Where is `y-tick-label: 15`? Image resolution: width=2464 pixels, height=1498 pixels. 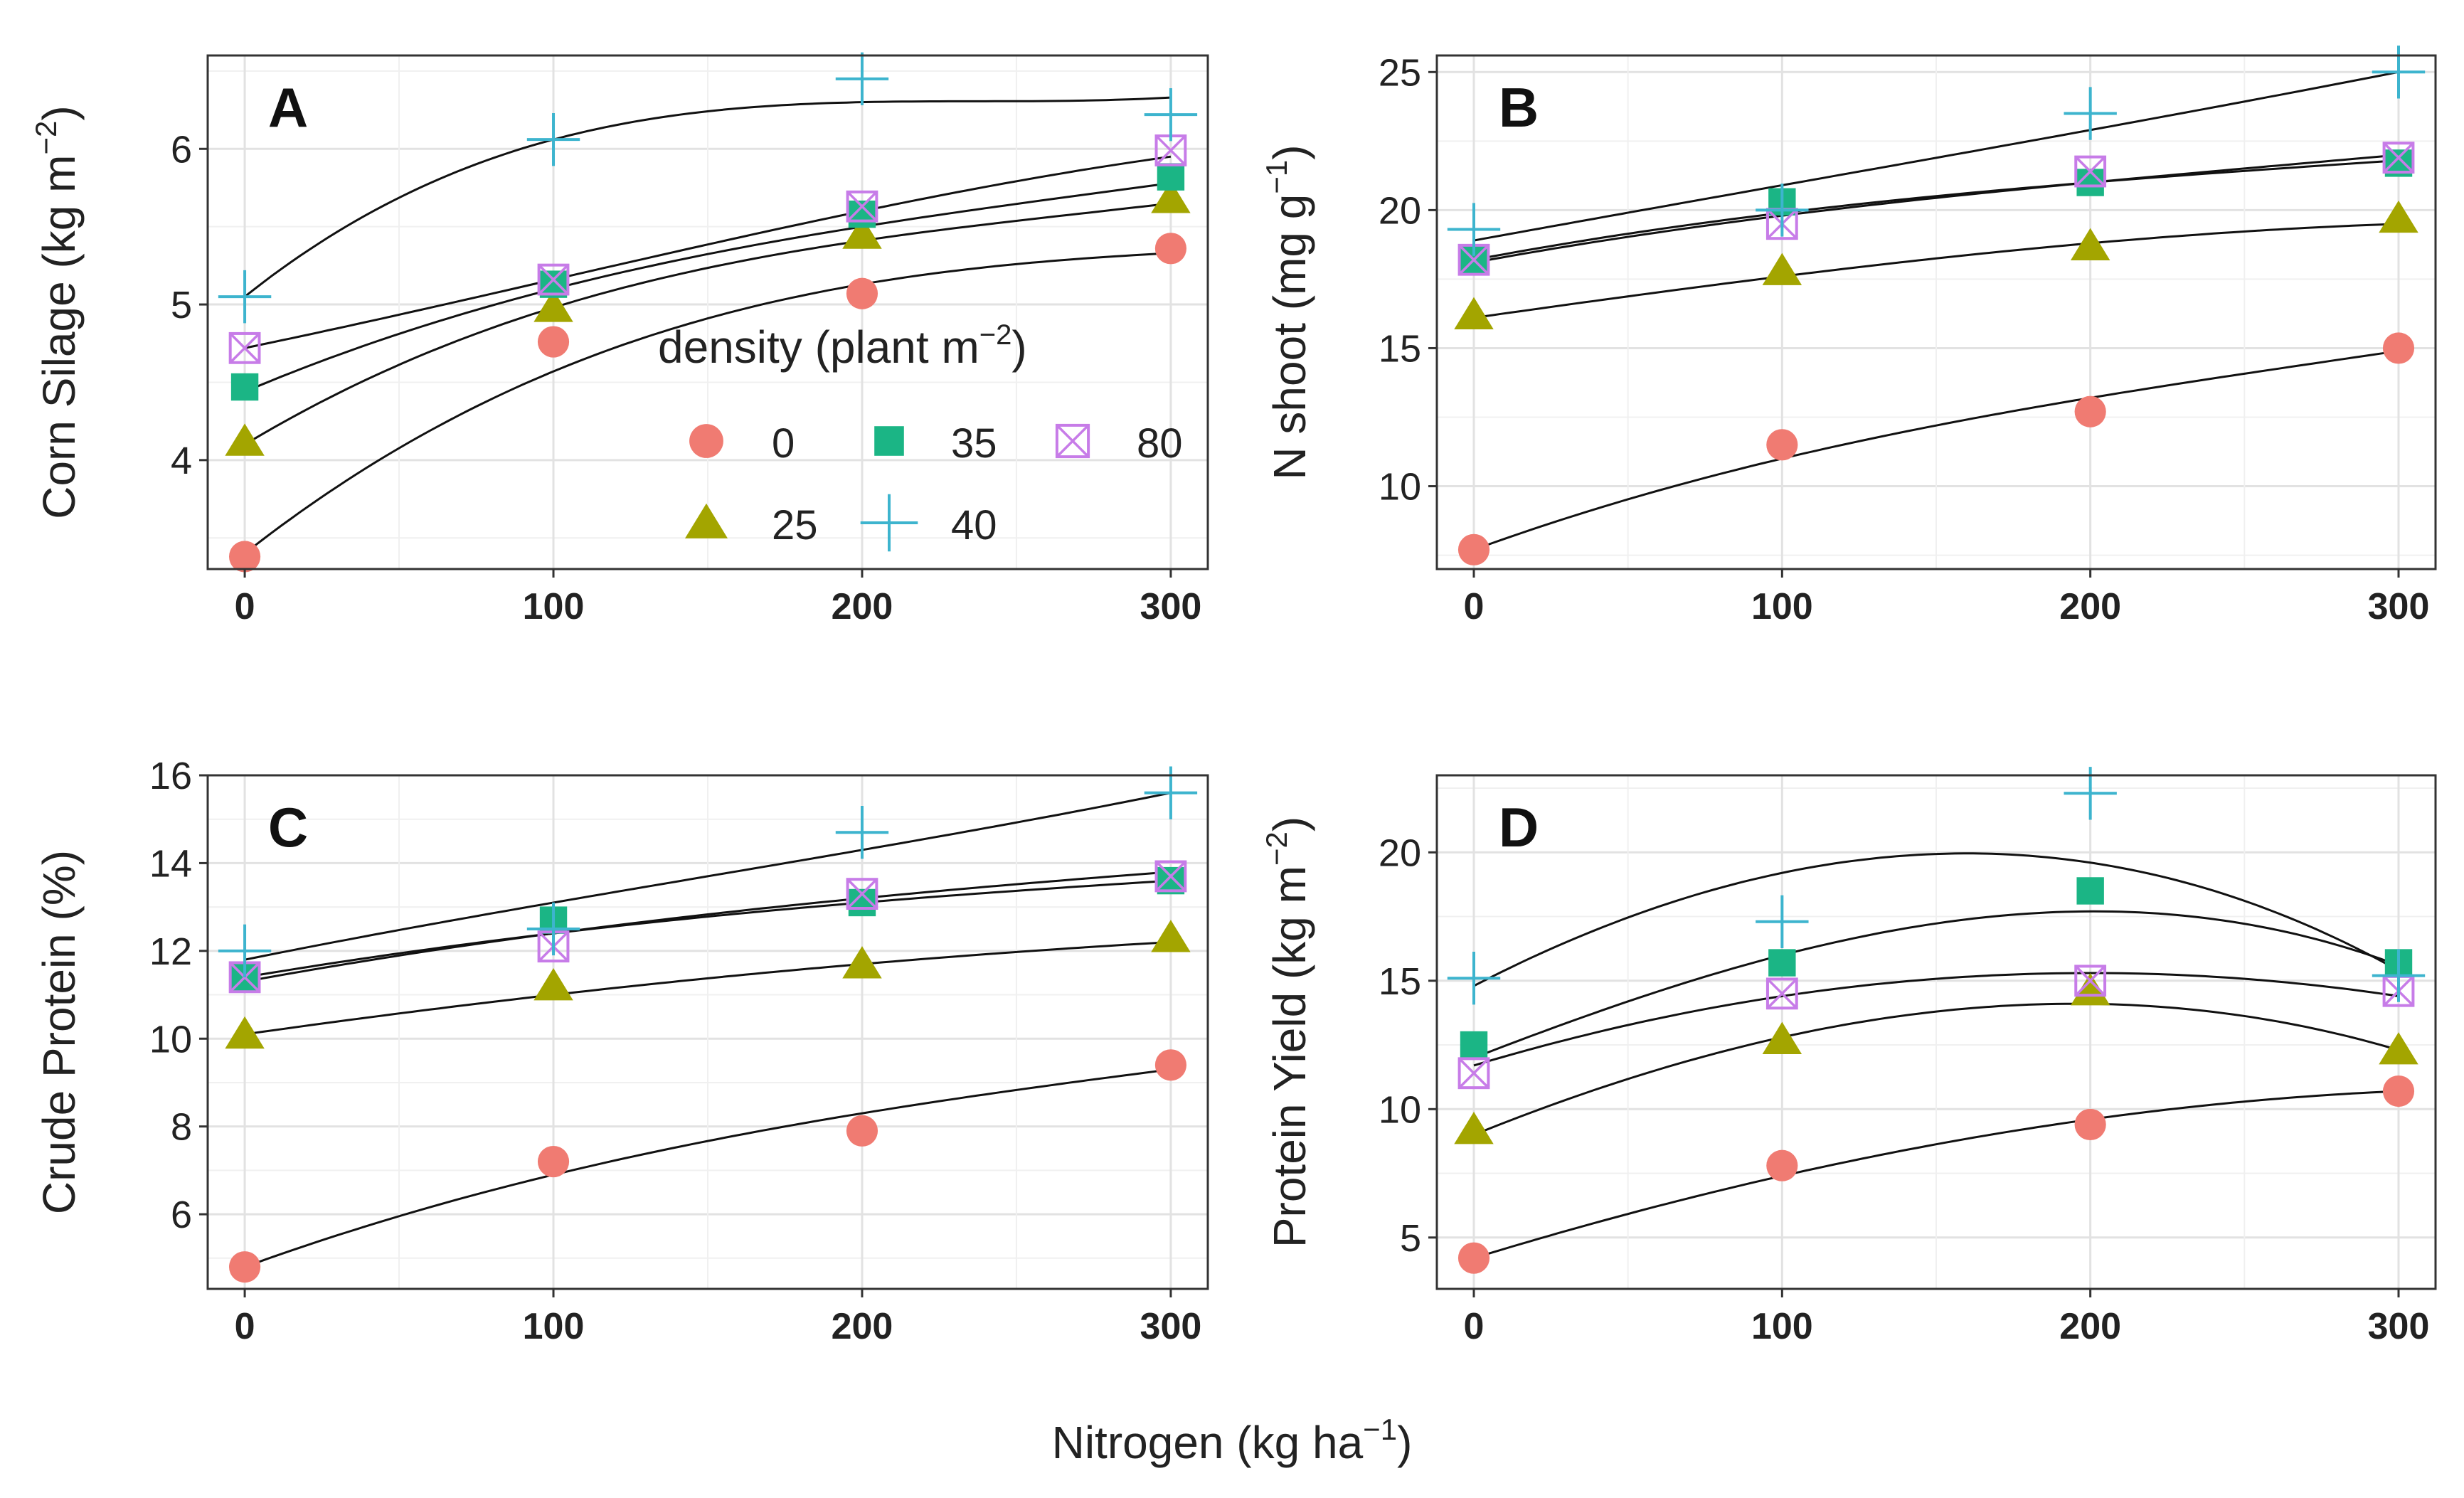 y-tick-label: 15 is located at coordinates (1400, 348).